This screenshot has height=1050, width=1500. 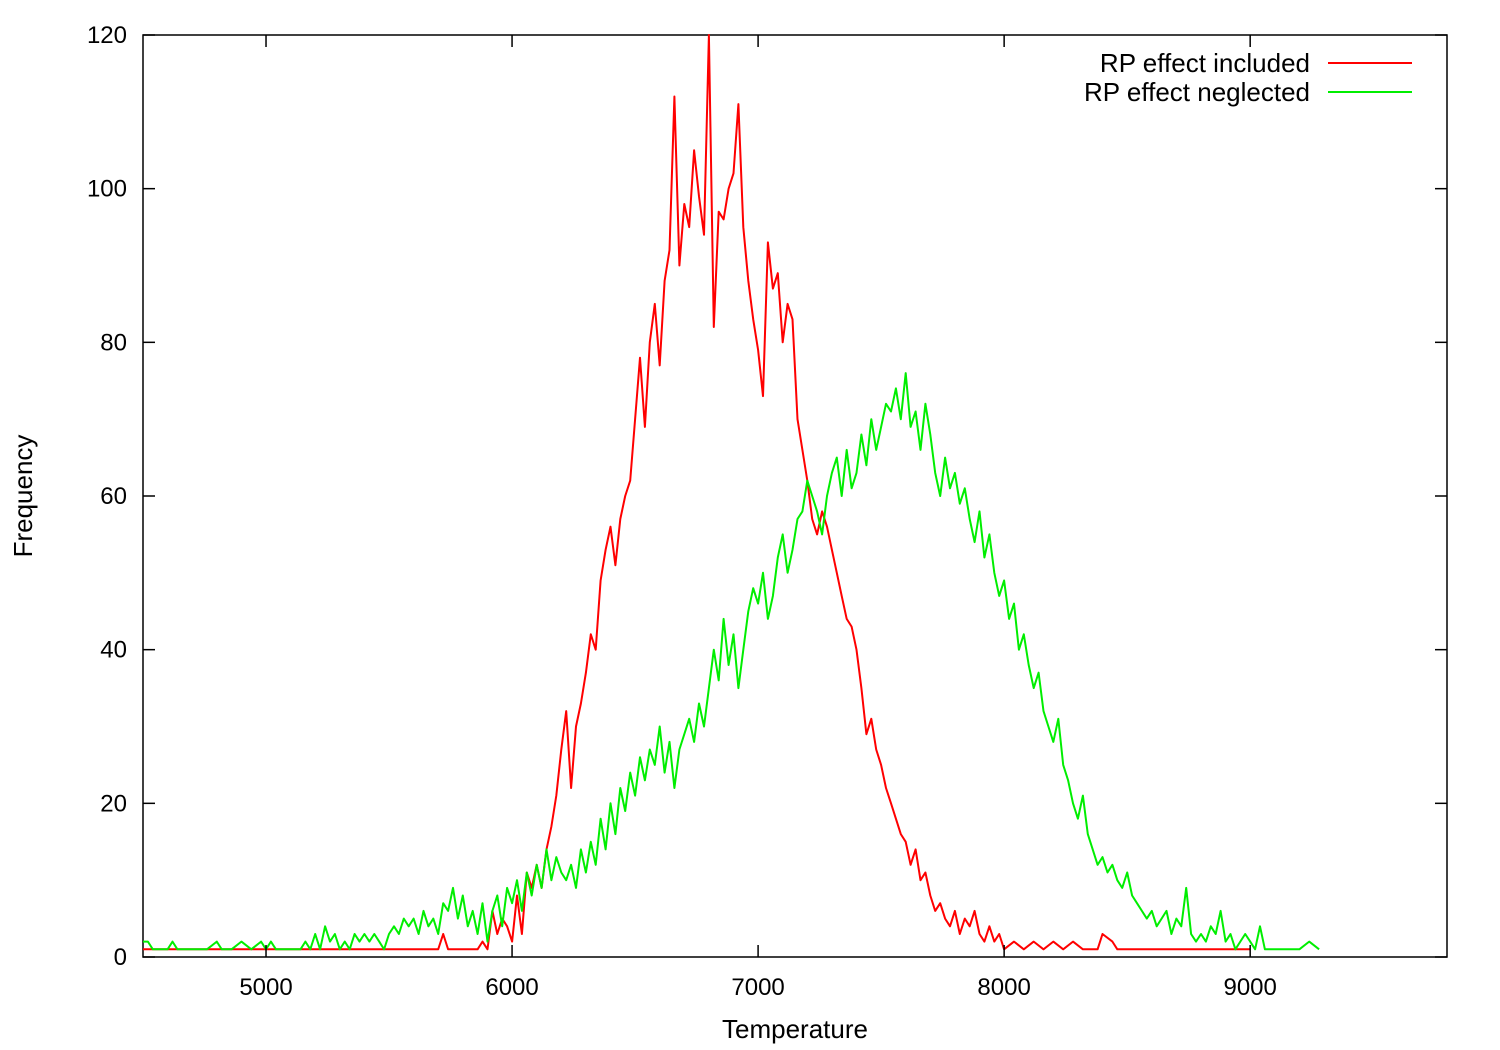 I want to click on x-tick-label: 9000, so click(x=1249, y=987).